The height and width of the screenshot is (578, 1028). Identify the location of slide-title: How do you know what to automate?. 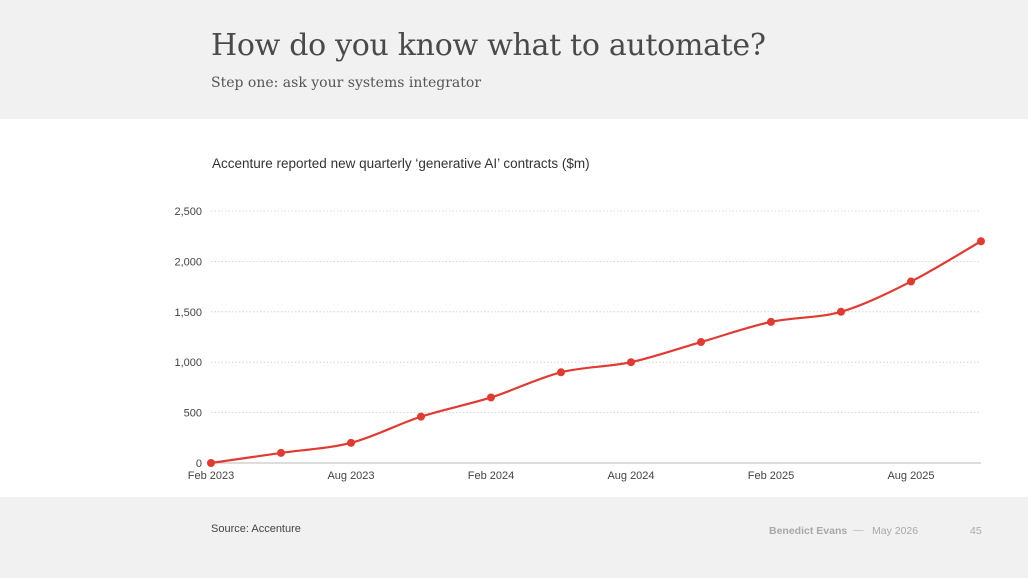
(488, 45).